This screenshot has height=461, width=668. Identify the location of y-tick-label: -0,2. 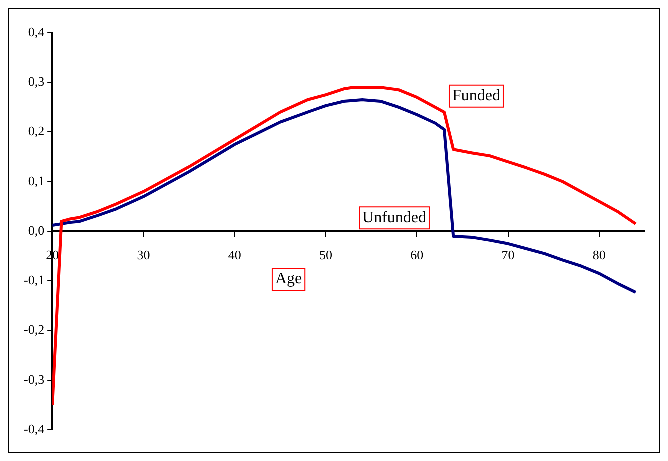
(34, 330).